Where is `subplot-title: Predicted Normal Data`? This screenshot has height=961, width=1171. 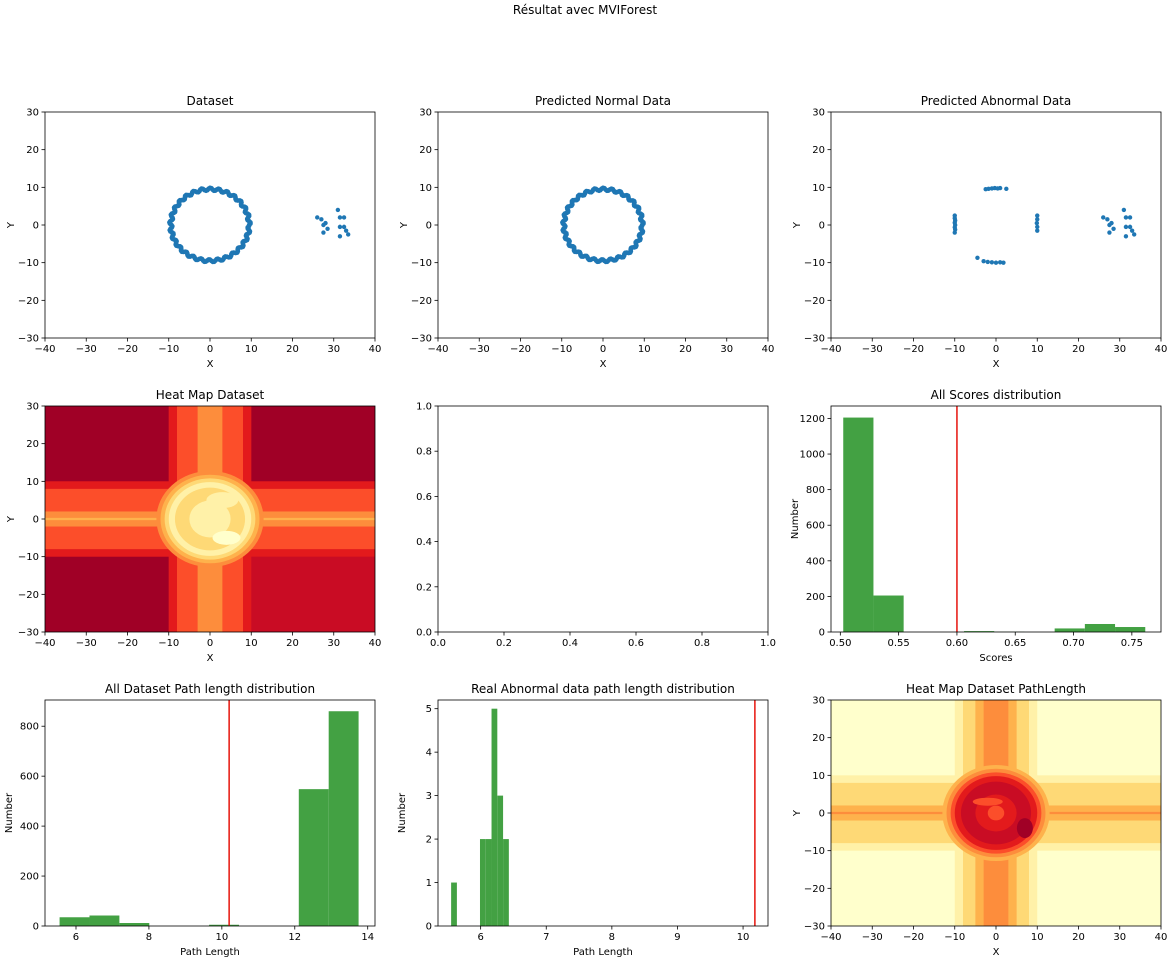 subplot-title: Predicted Normal Data is located at coordinates (603, 101).